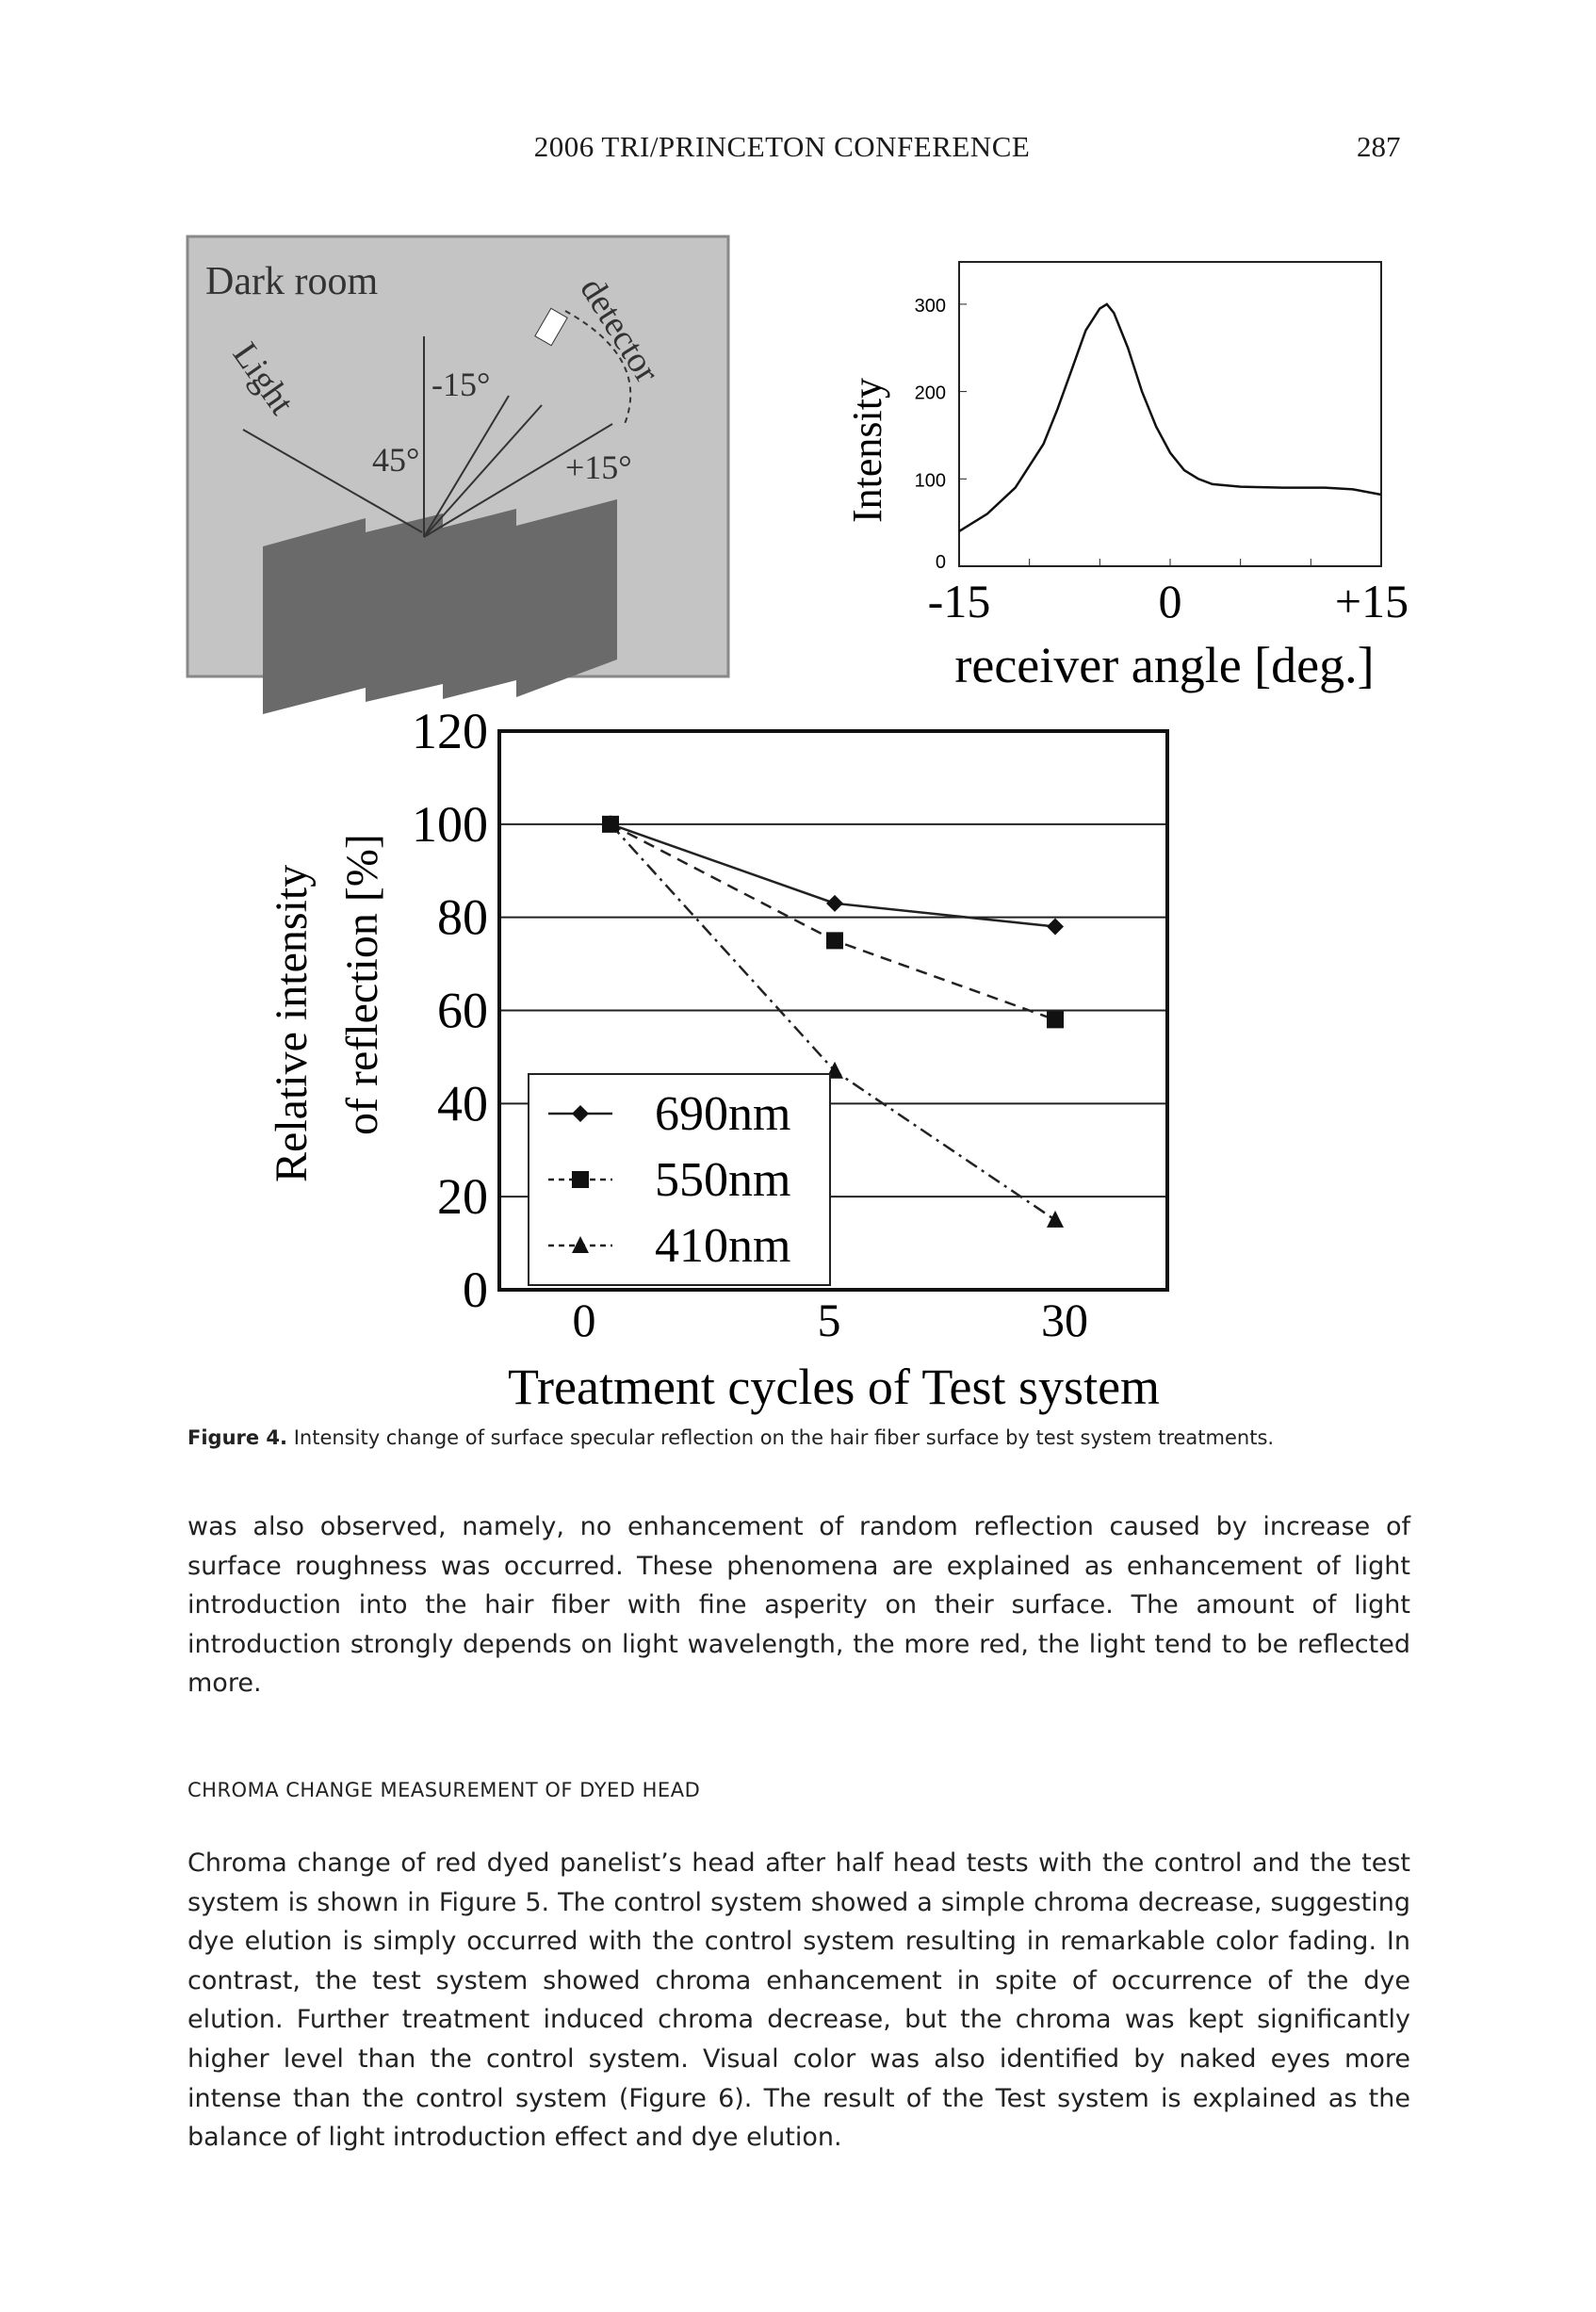  I want to click on plot-frame, so click(833, 1011).